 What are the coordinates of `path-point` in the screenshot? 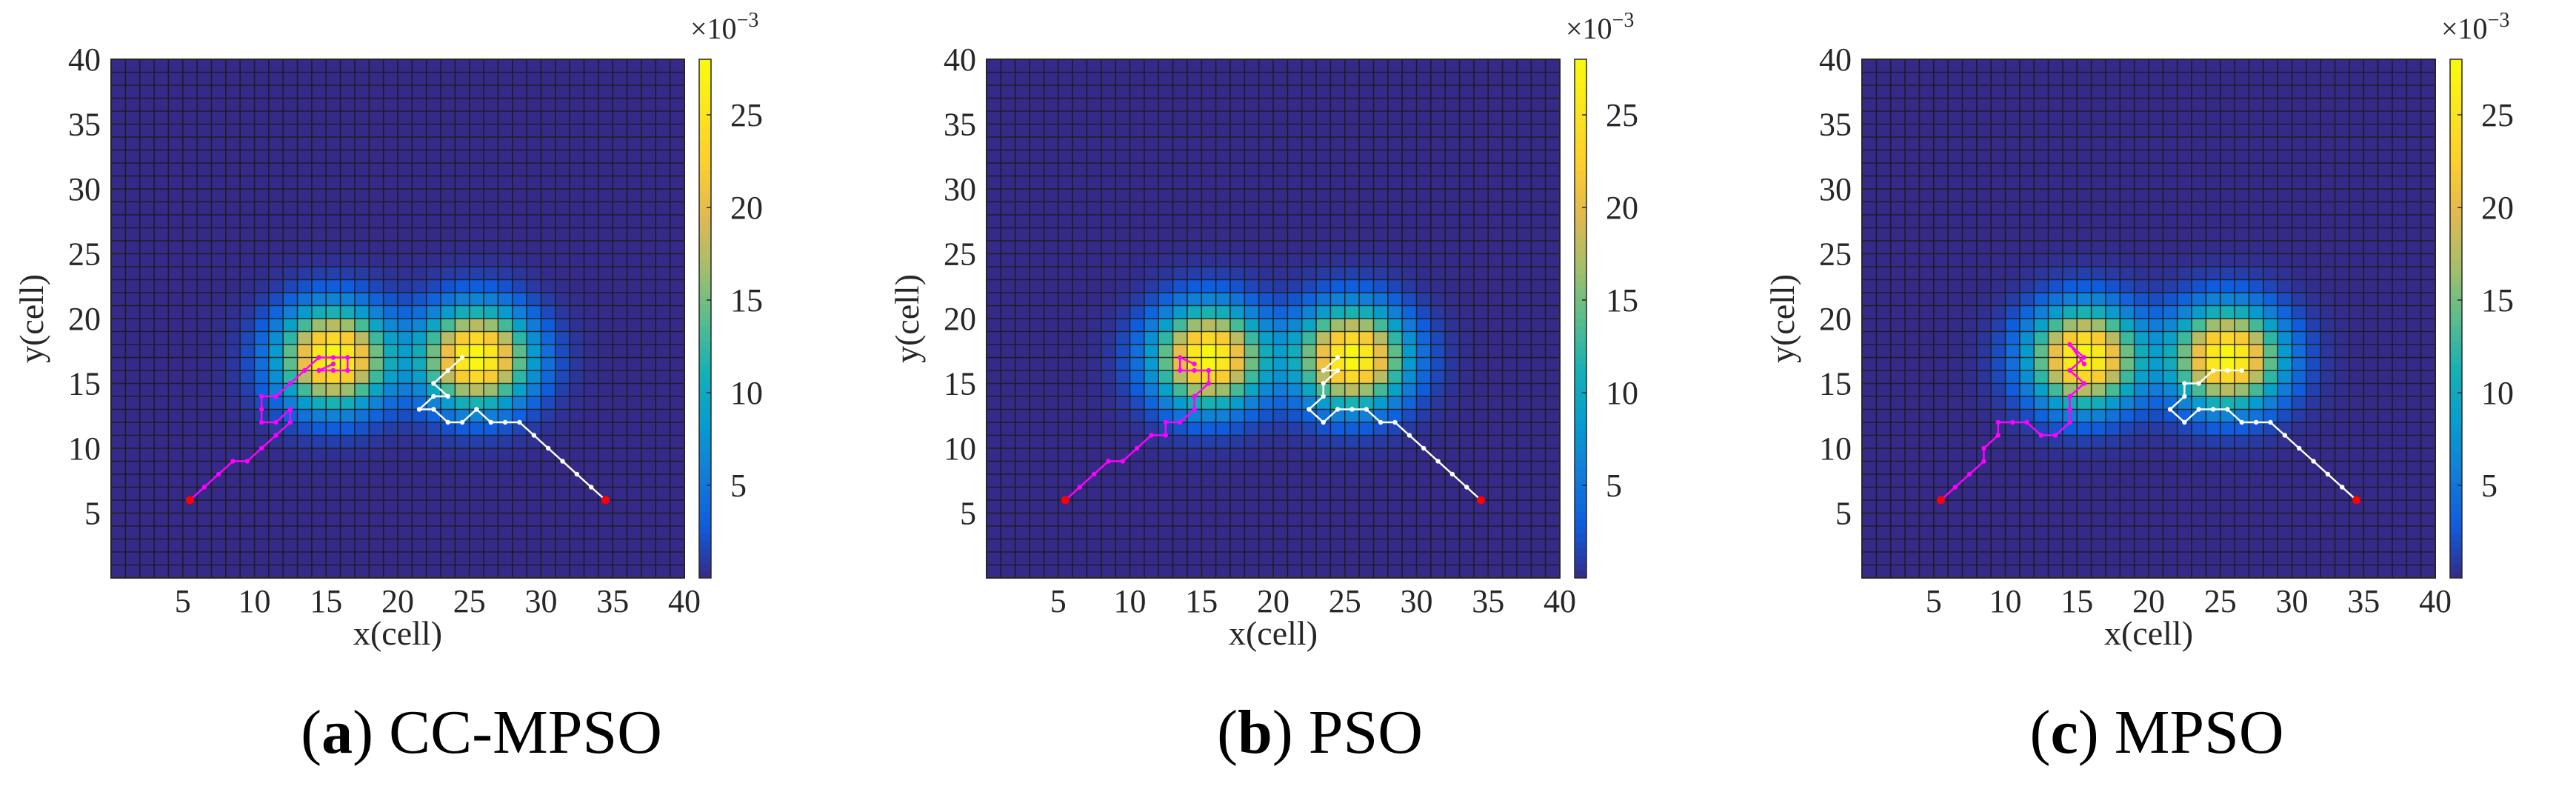 It's located at (1180, 357).